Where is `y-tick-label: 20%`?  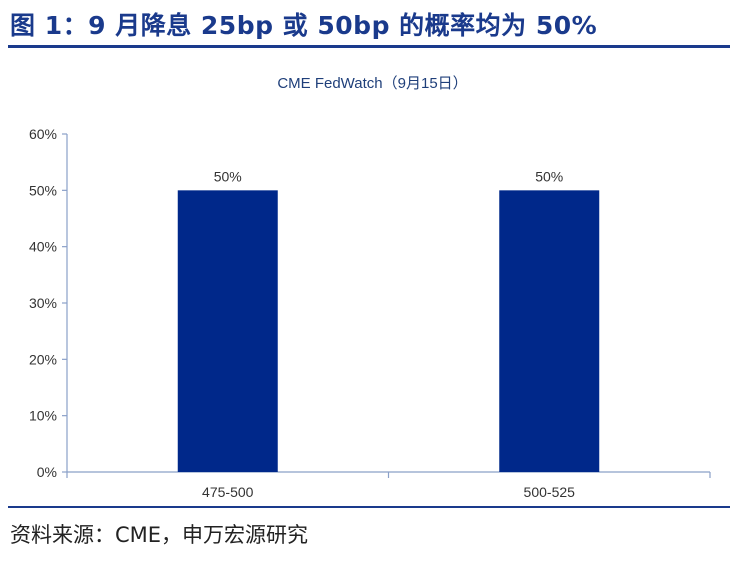
y-tick-label: 20% is located at coordinates (43, 359).